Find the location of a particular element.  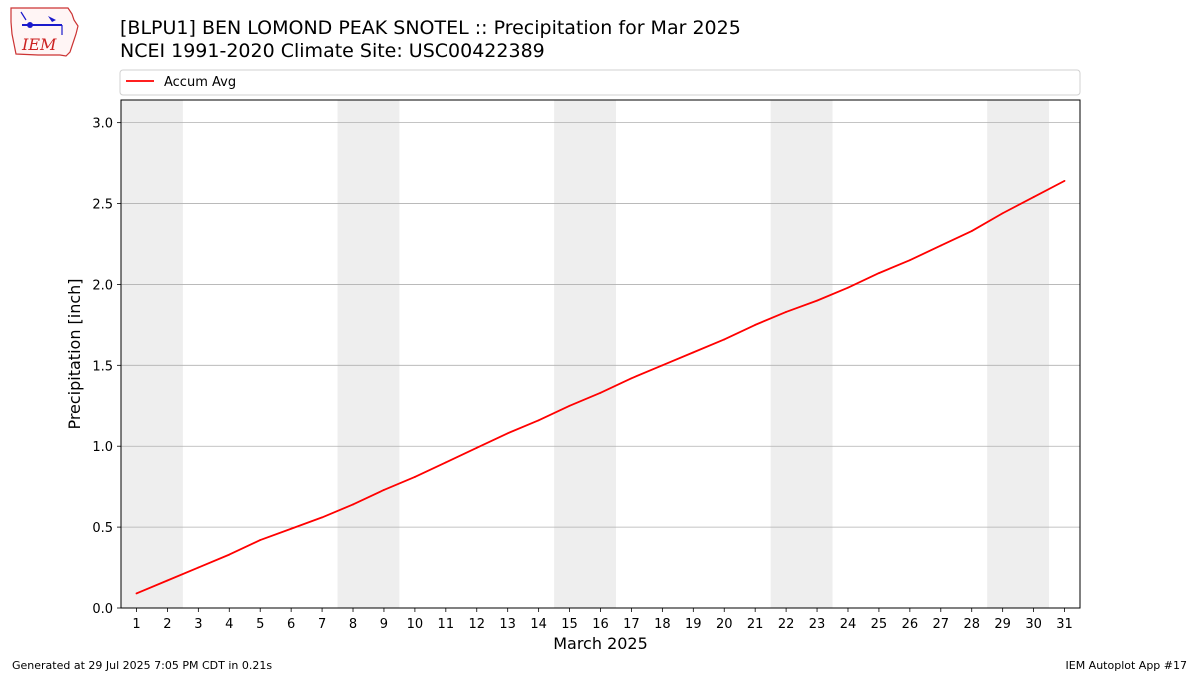

x-tick-label: 27 is located at coordinates (941, 624).